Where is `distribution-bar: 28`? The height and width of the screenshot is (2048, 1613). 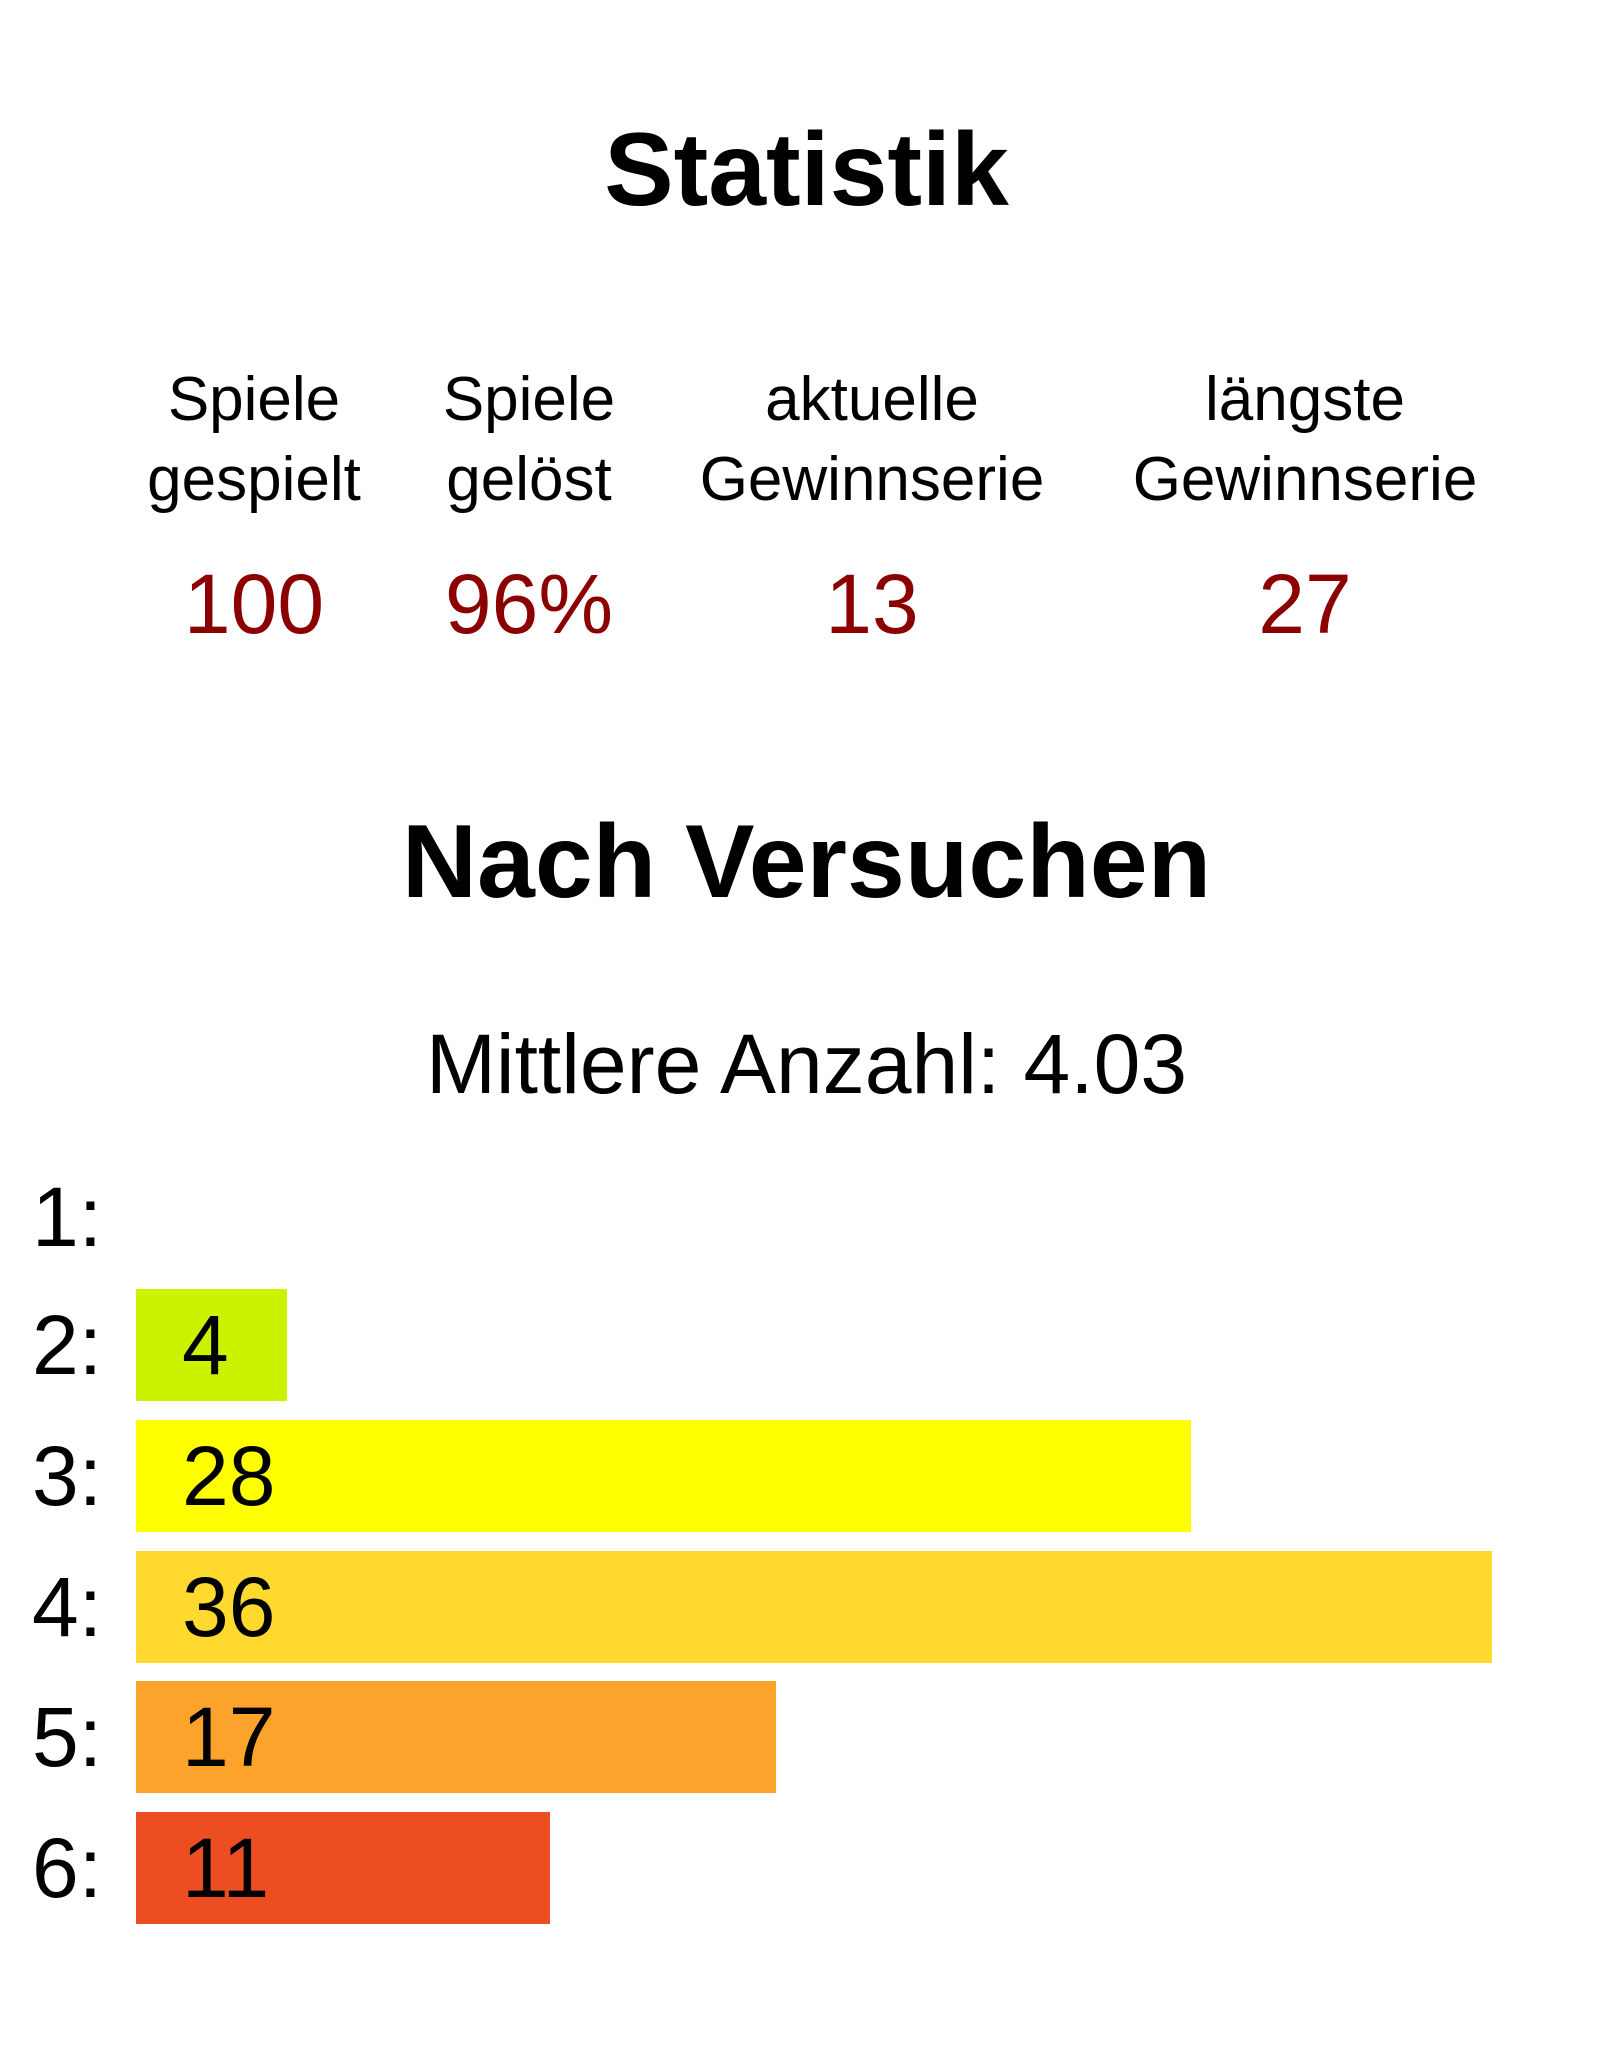 distribution-bar: 28 is located at coordinates (663, 1476).